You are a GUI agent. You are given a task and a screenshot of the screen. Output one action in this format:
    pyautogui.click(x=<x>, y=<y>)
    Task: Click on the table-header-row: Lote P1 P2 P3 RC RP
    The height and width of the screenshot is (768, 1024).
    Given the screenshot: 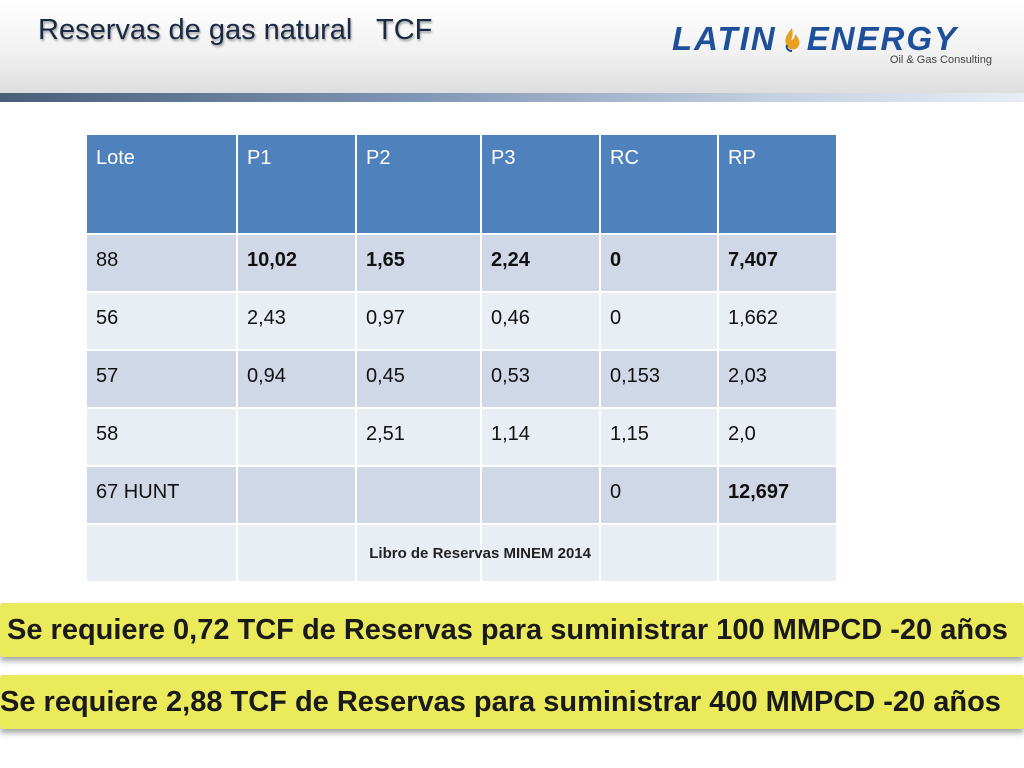 What is the action you would take?
    pyautogui.click(x=461, y=184)
    